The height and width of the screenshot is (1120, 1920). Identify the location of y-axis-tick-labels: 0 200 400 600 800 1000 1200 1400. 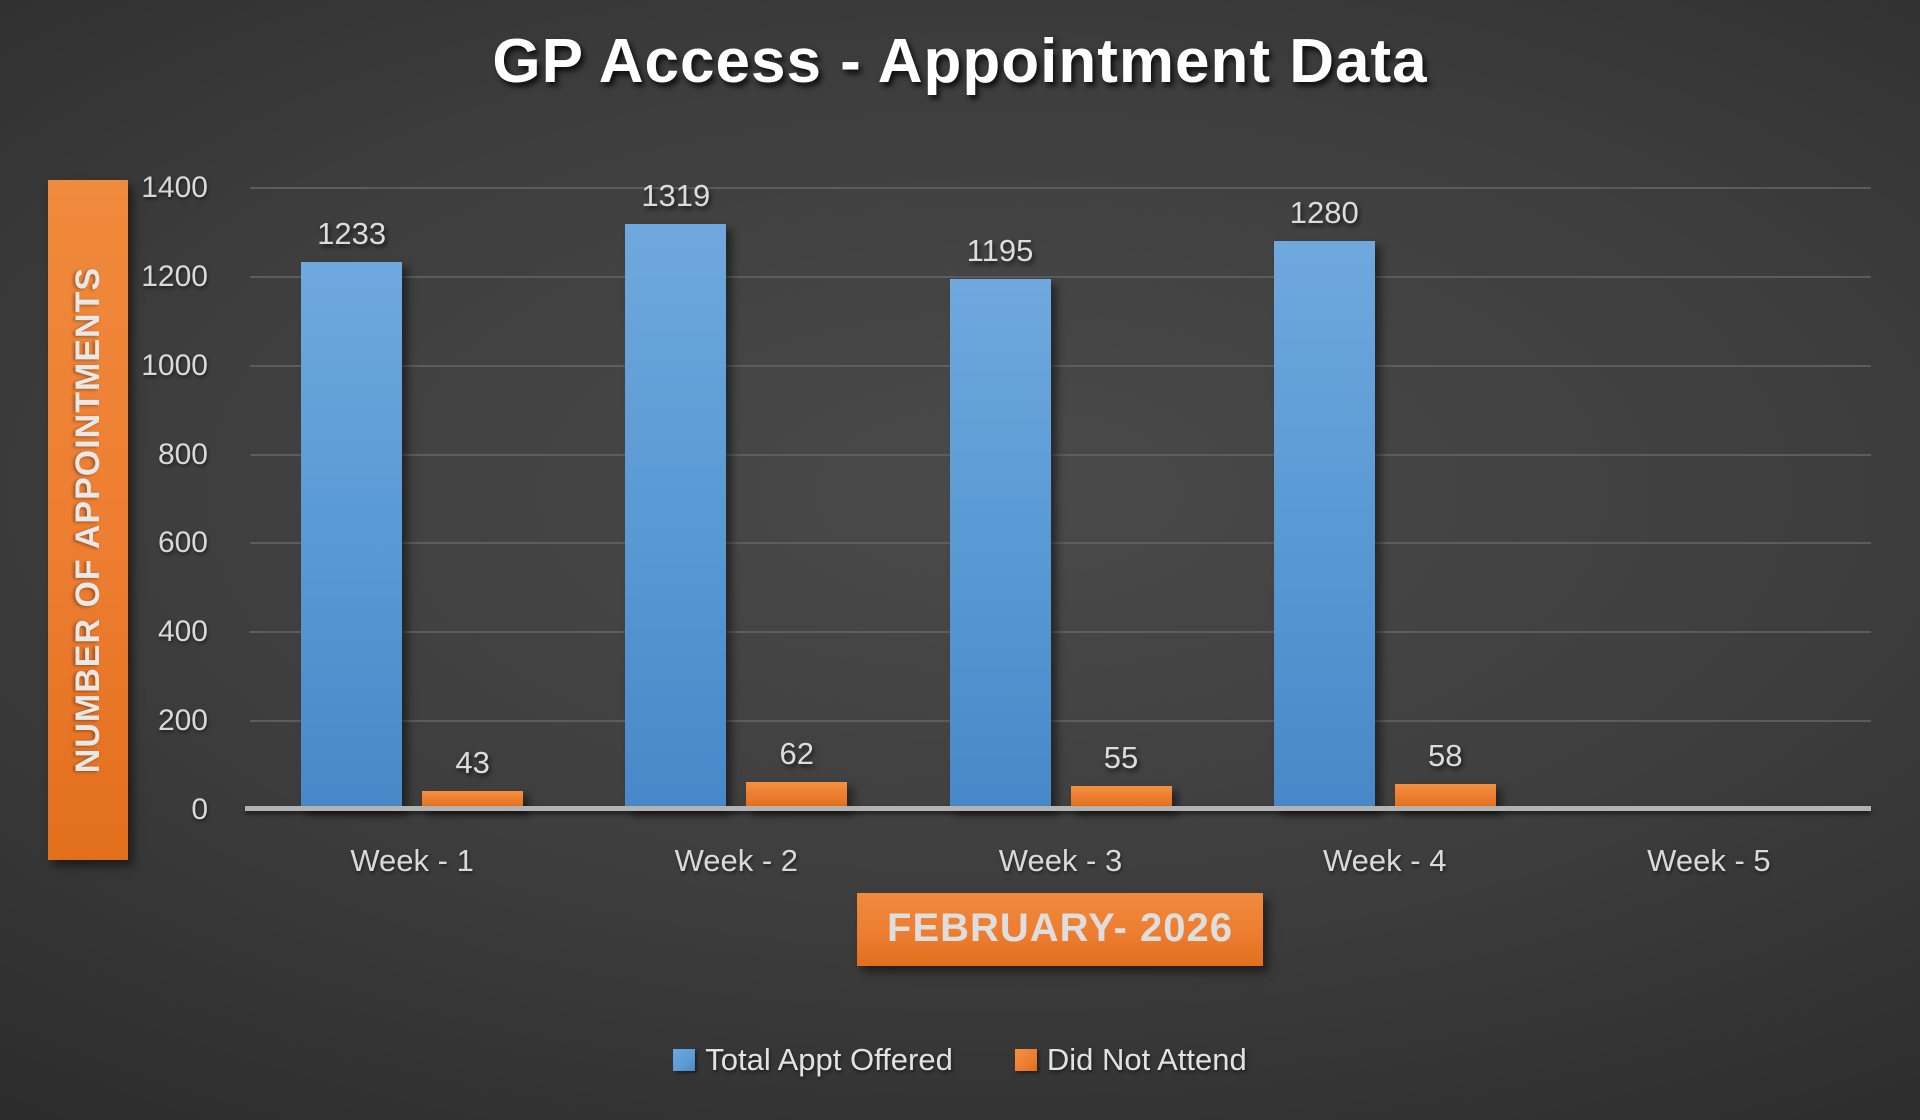
(164, 498).